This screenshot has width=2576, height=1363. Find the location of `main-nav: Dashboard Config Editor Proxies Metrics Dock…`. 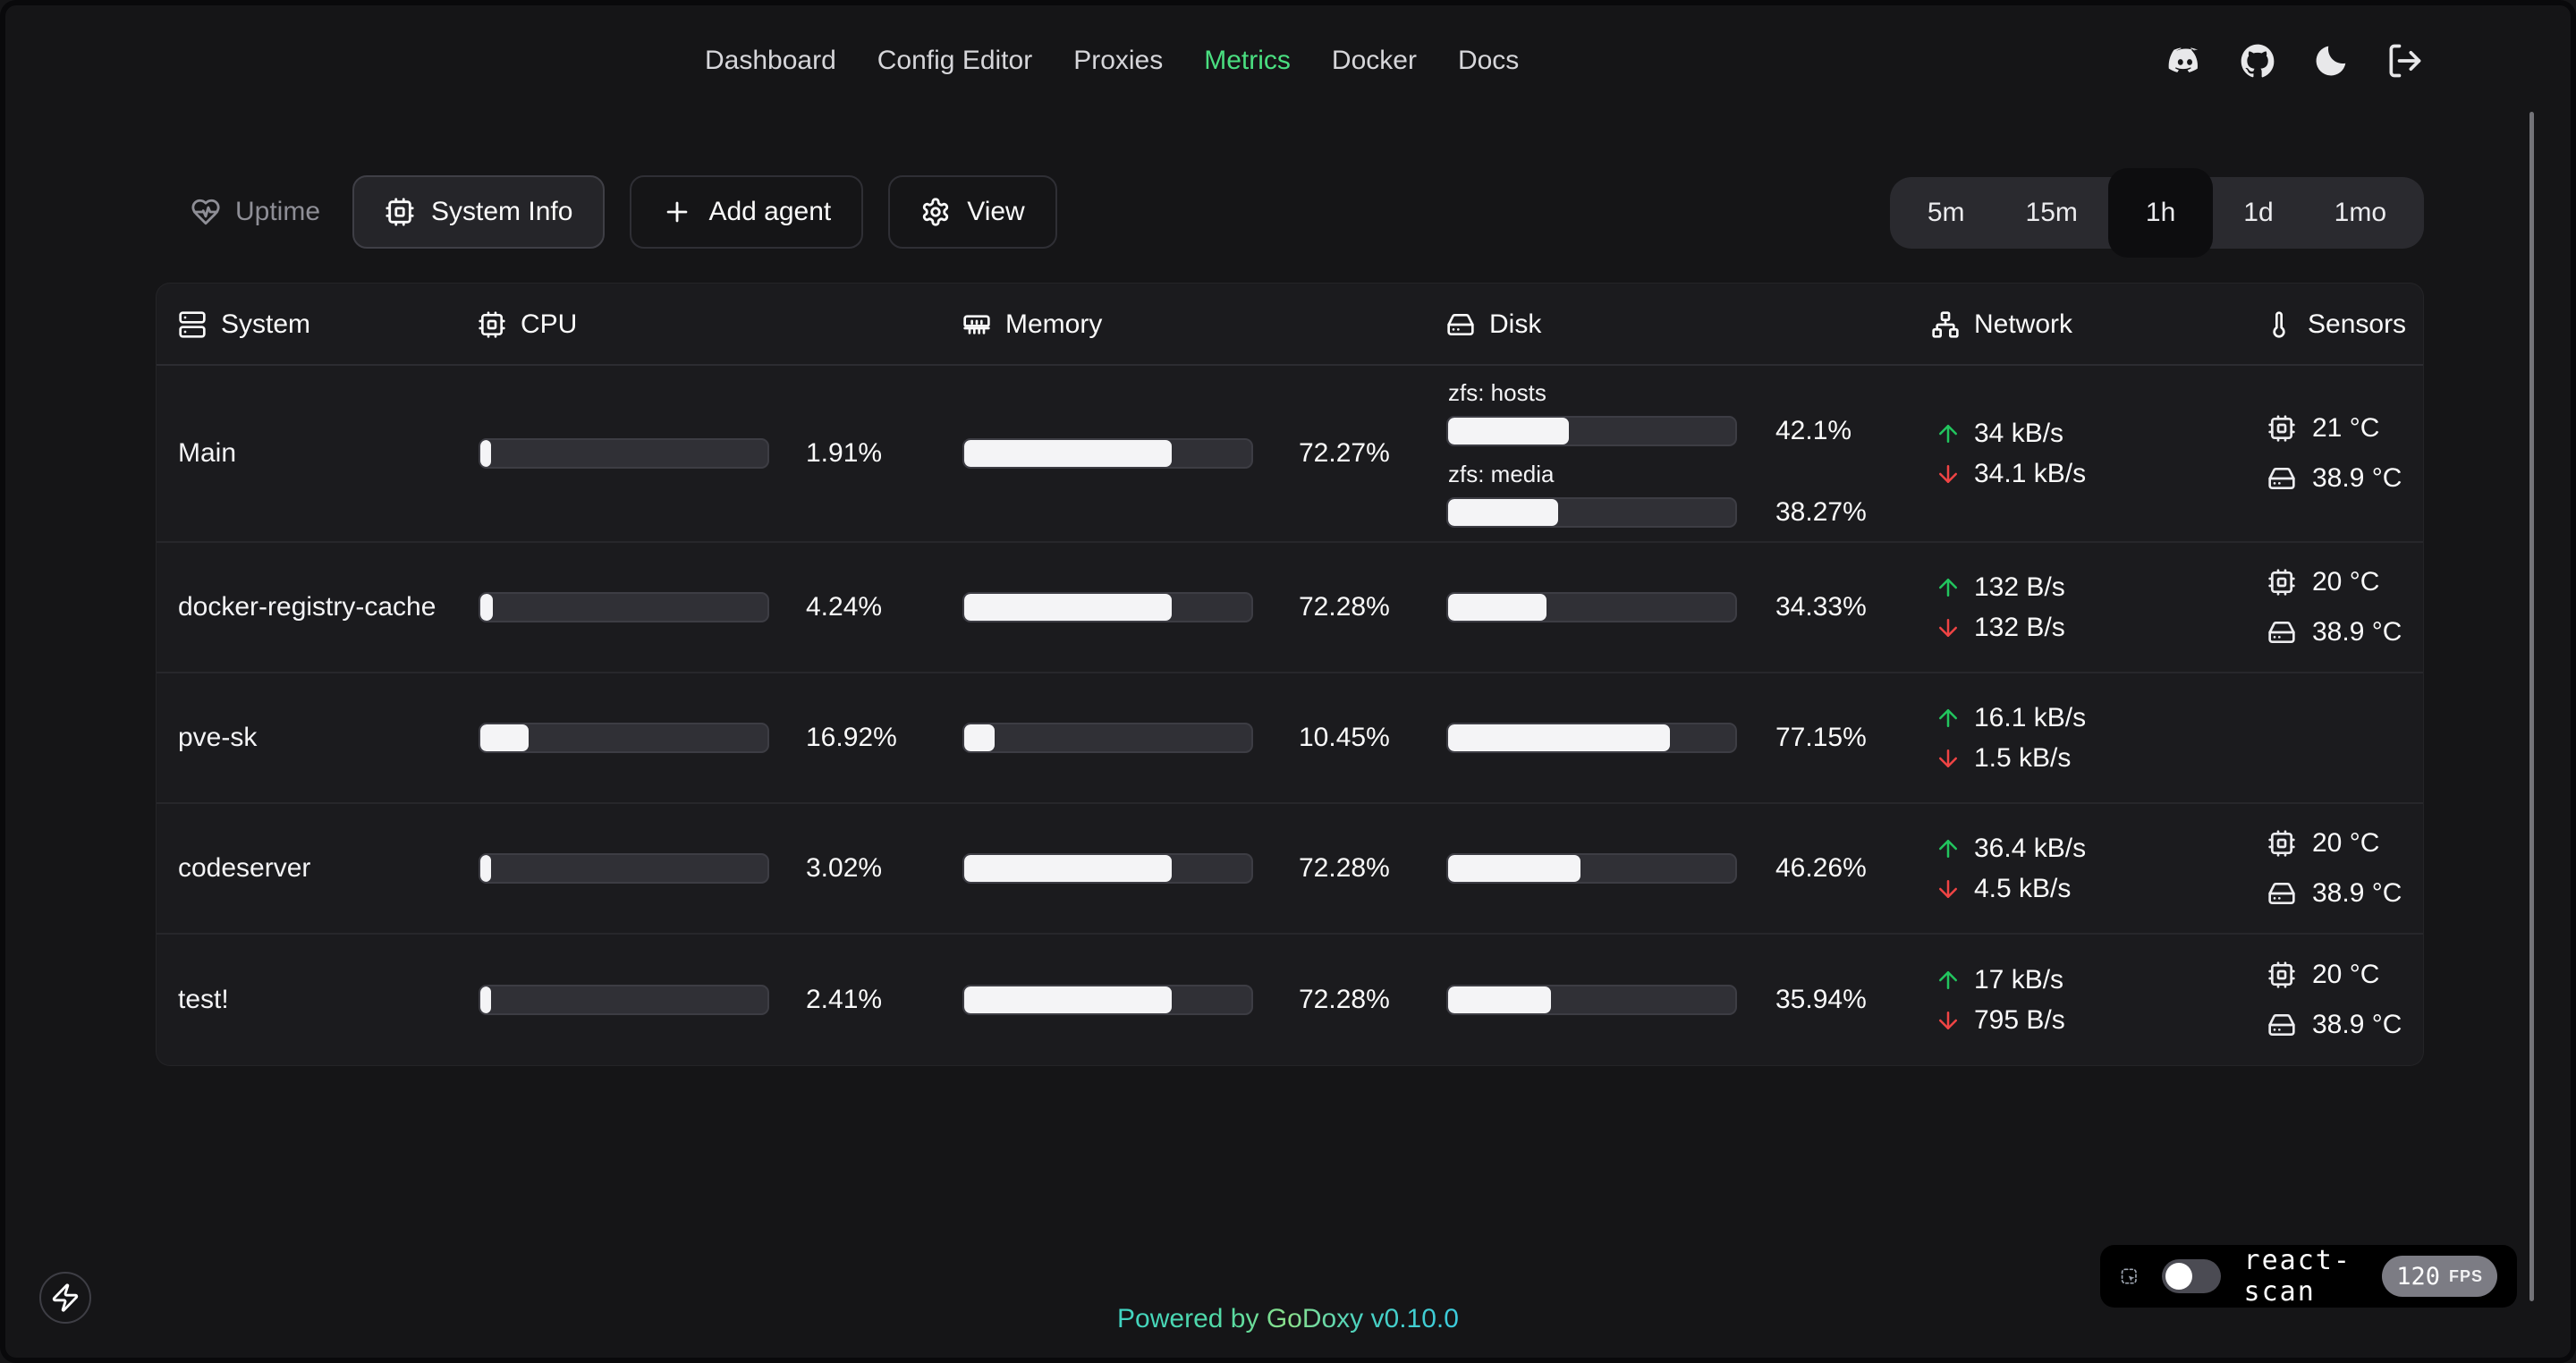

main-nav: Dashboard Config Editor Proxies Metrics Dock… is located at coordinates (1112, 61).